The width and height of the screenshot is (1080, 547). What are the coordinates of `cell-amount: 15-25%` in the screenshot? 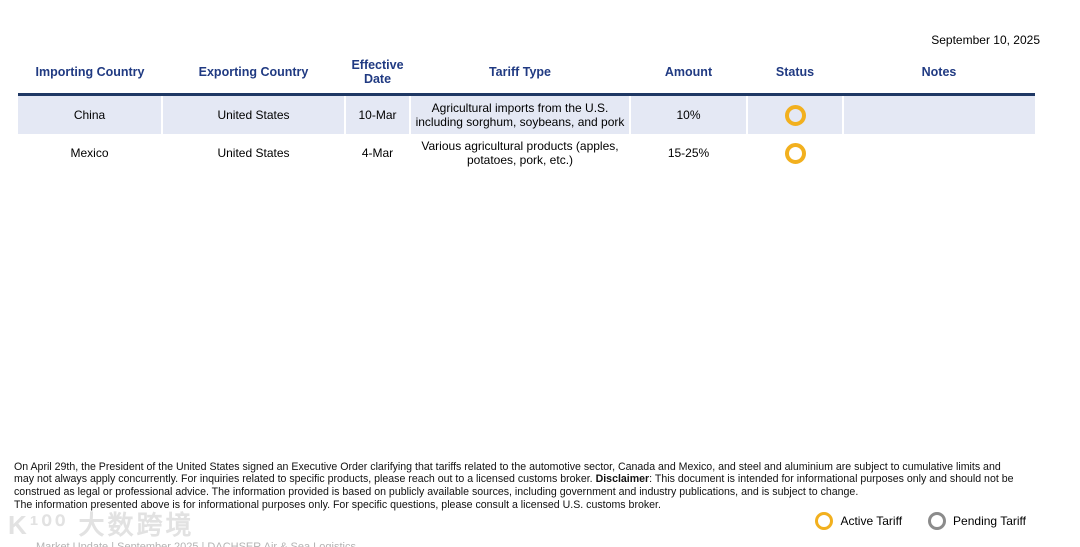 It's located at (688, 153).